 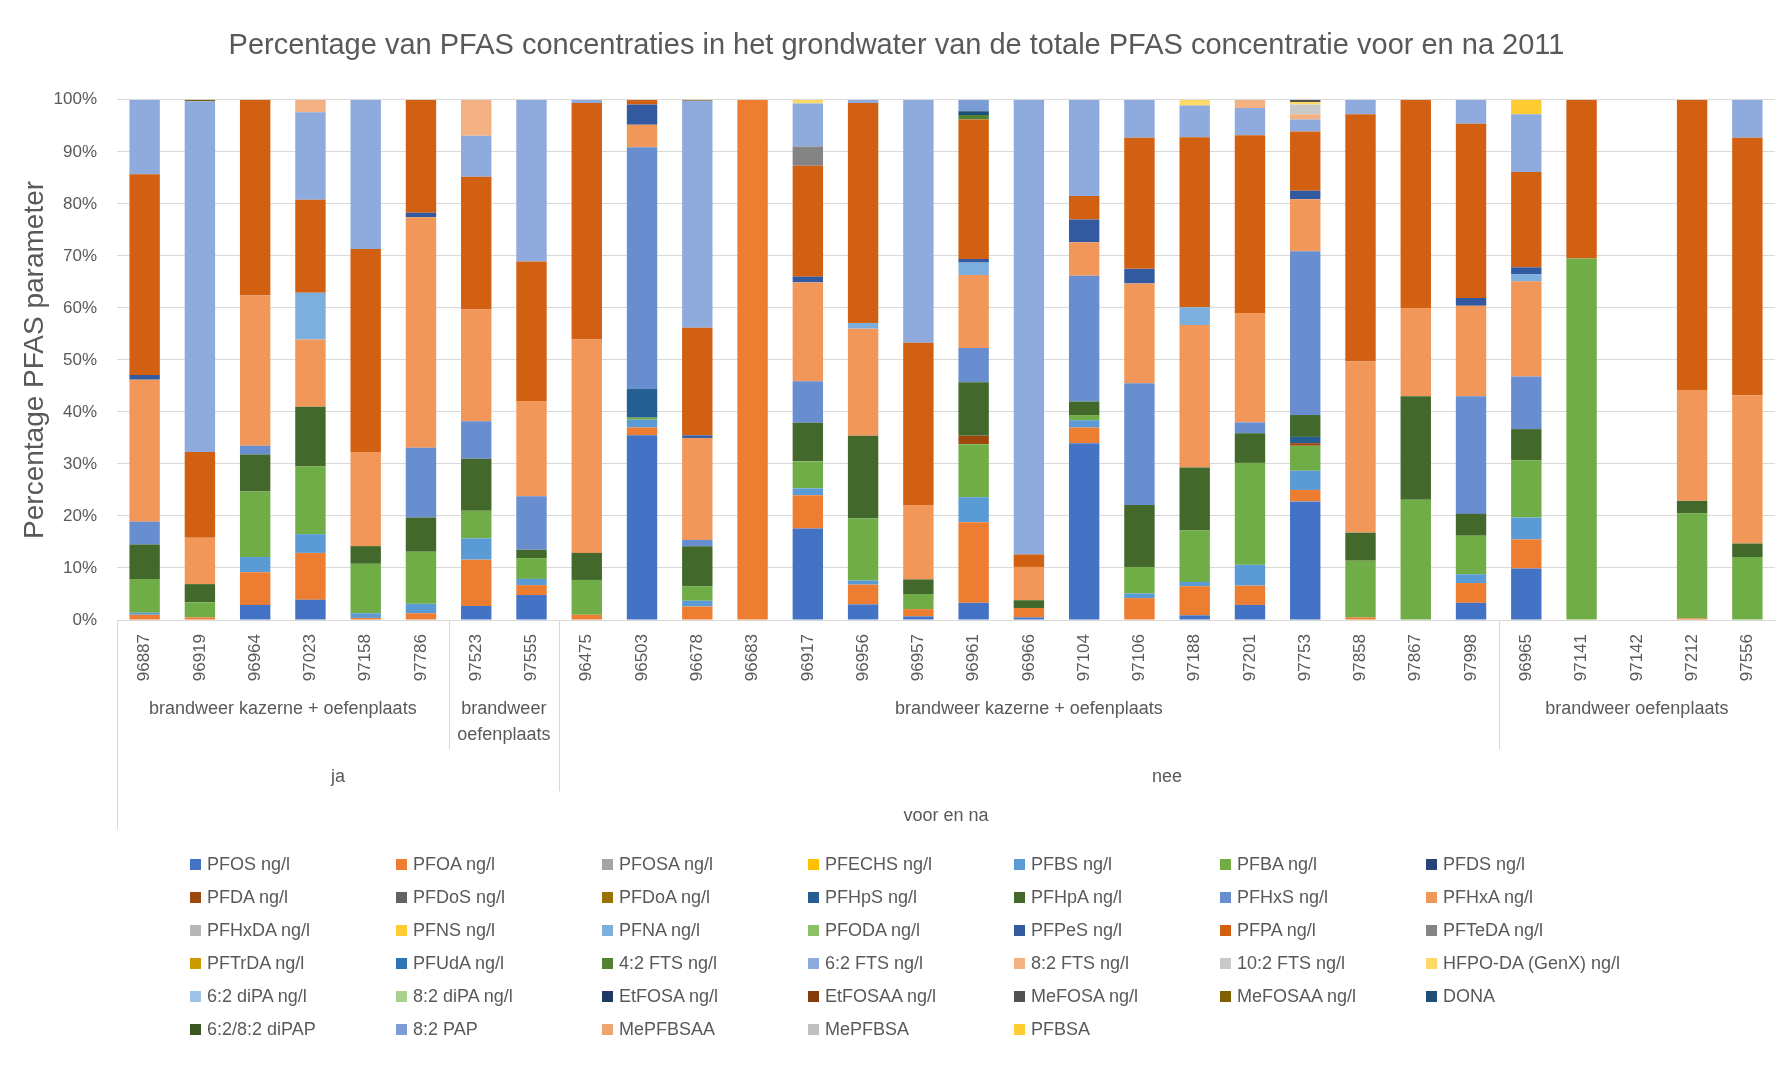 I want to click on legend-label: 6:2 FTS ng/l, so click(x=874, y=963).